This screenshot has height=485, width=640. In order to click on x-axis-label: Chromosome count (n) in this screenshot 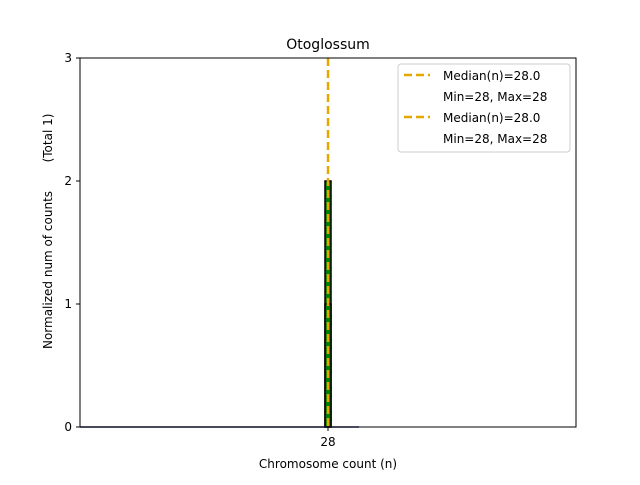, I will do `click(328, 464)`.